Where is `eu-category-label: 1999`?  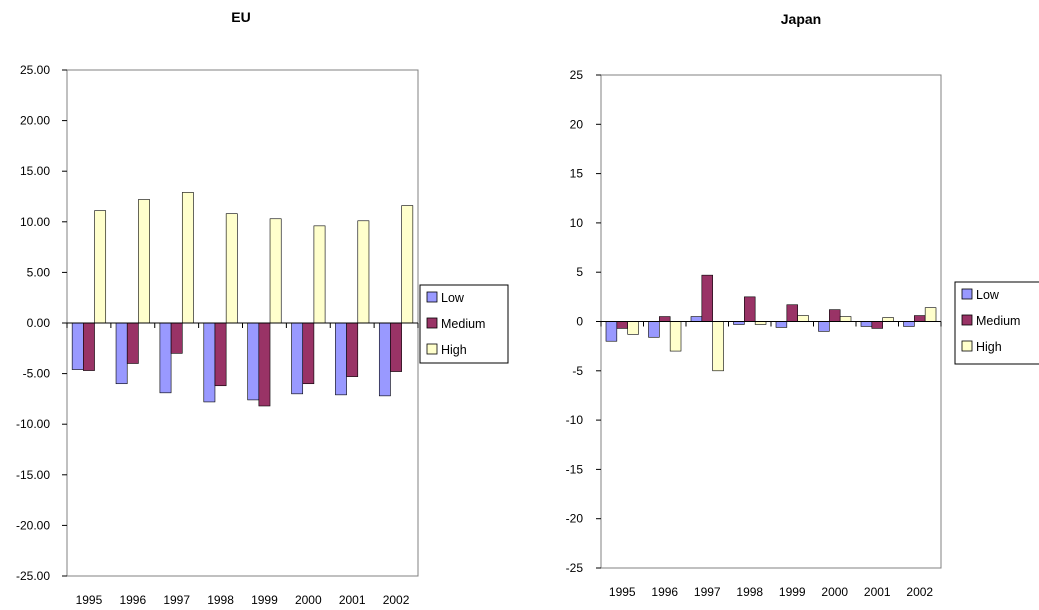 eu-category-label: 1999 is located at coordinates (264, 600).